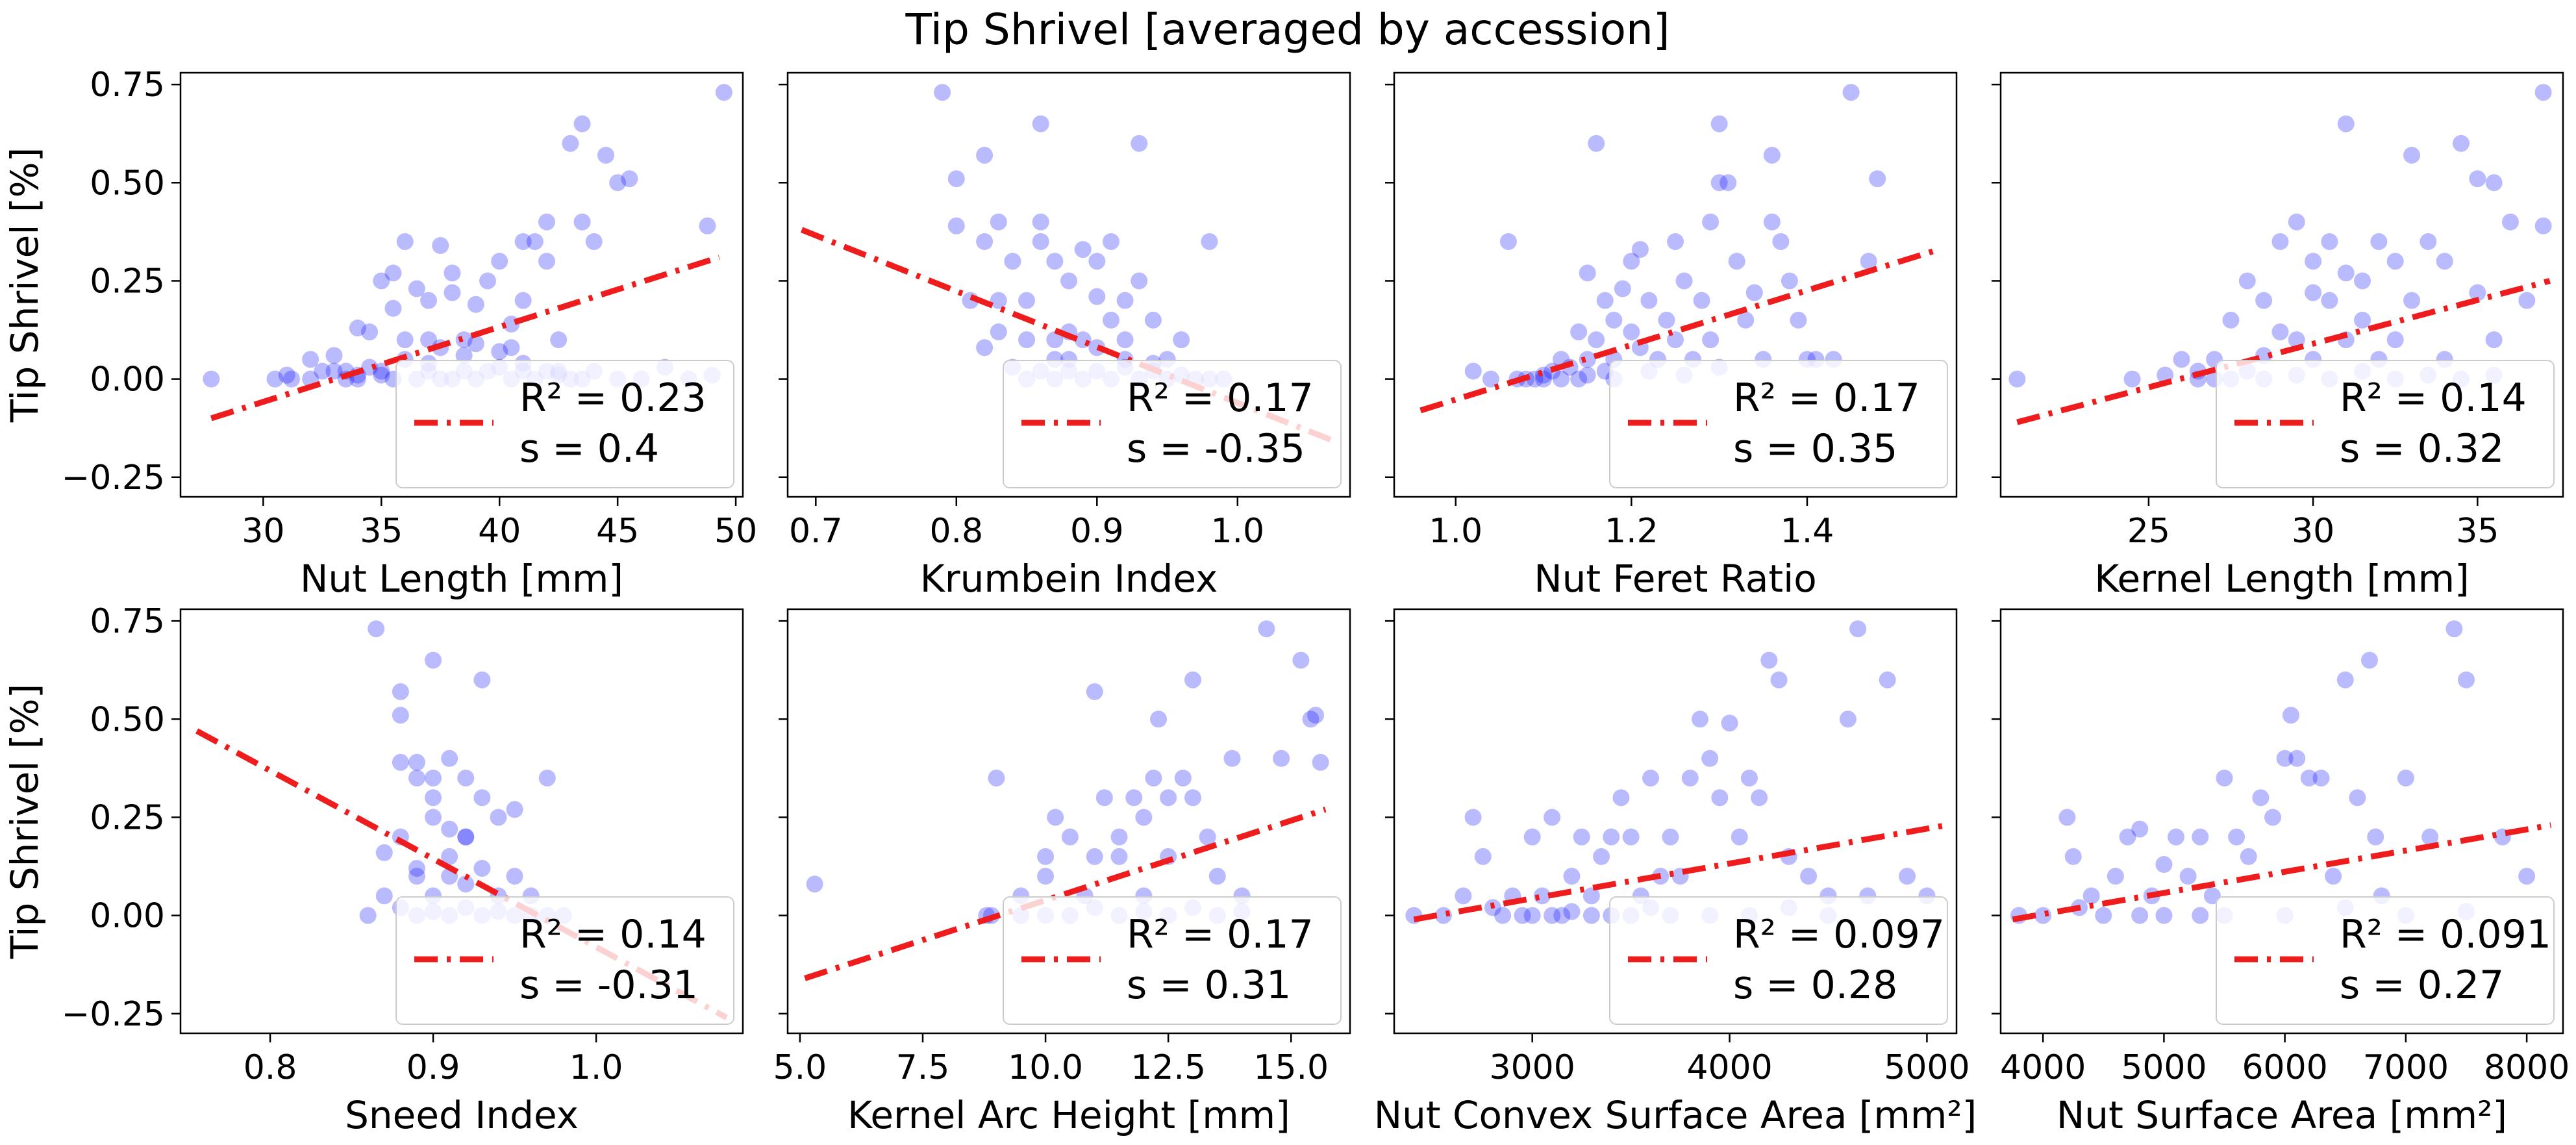 The width and height of the screenshot is (2576, 1145). What do you see at coordinates (499, 531) in the screenshot?
I see `x-tick-label: 40` at bounding box center [499, 531].